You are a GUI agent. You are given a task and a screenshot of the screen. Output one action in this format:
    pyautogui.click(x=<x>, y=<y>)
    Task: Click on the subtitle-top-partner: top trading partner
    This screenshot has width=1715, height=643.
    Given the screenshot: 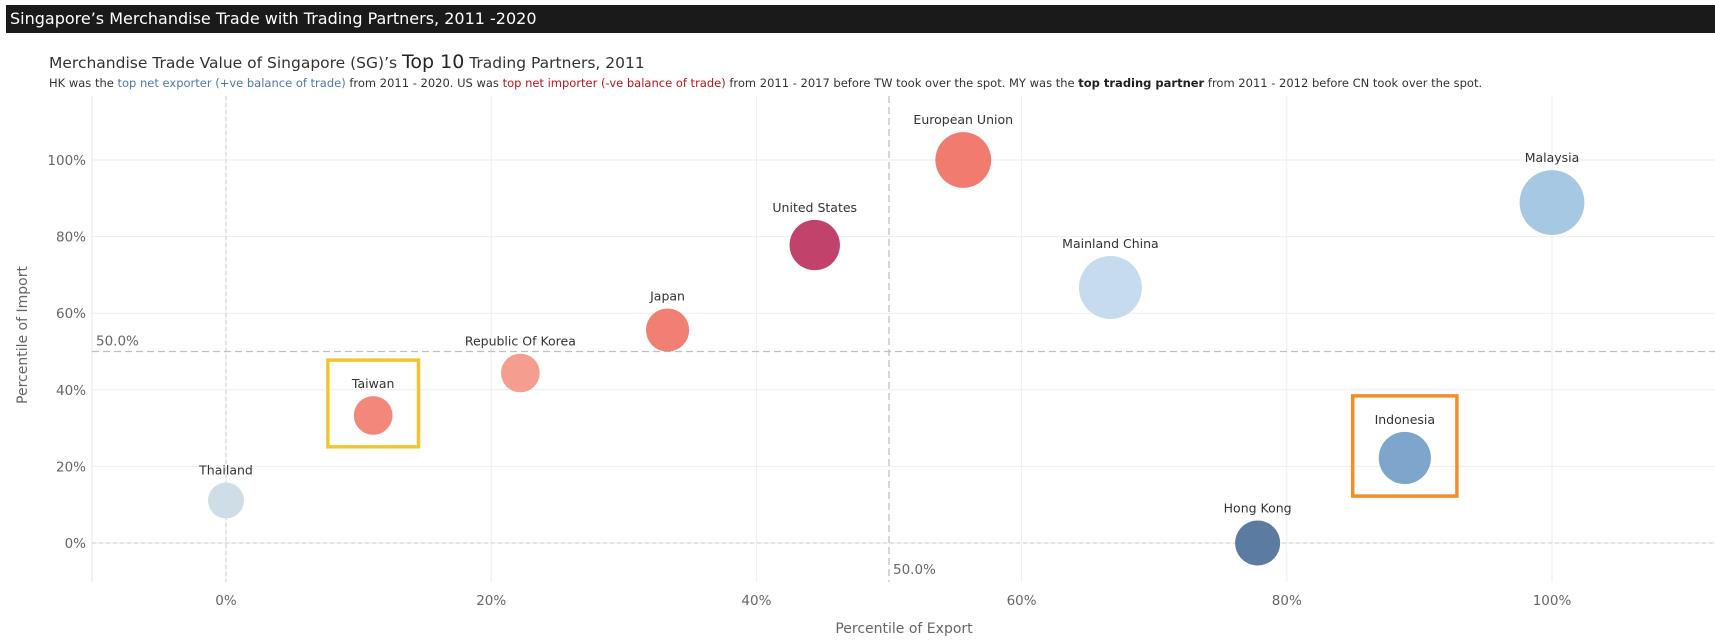 What is the action you would take?
    pyautogui.click(x=1141, y=83)
    